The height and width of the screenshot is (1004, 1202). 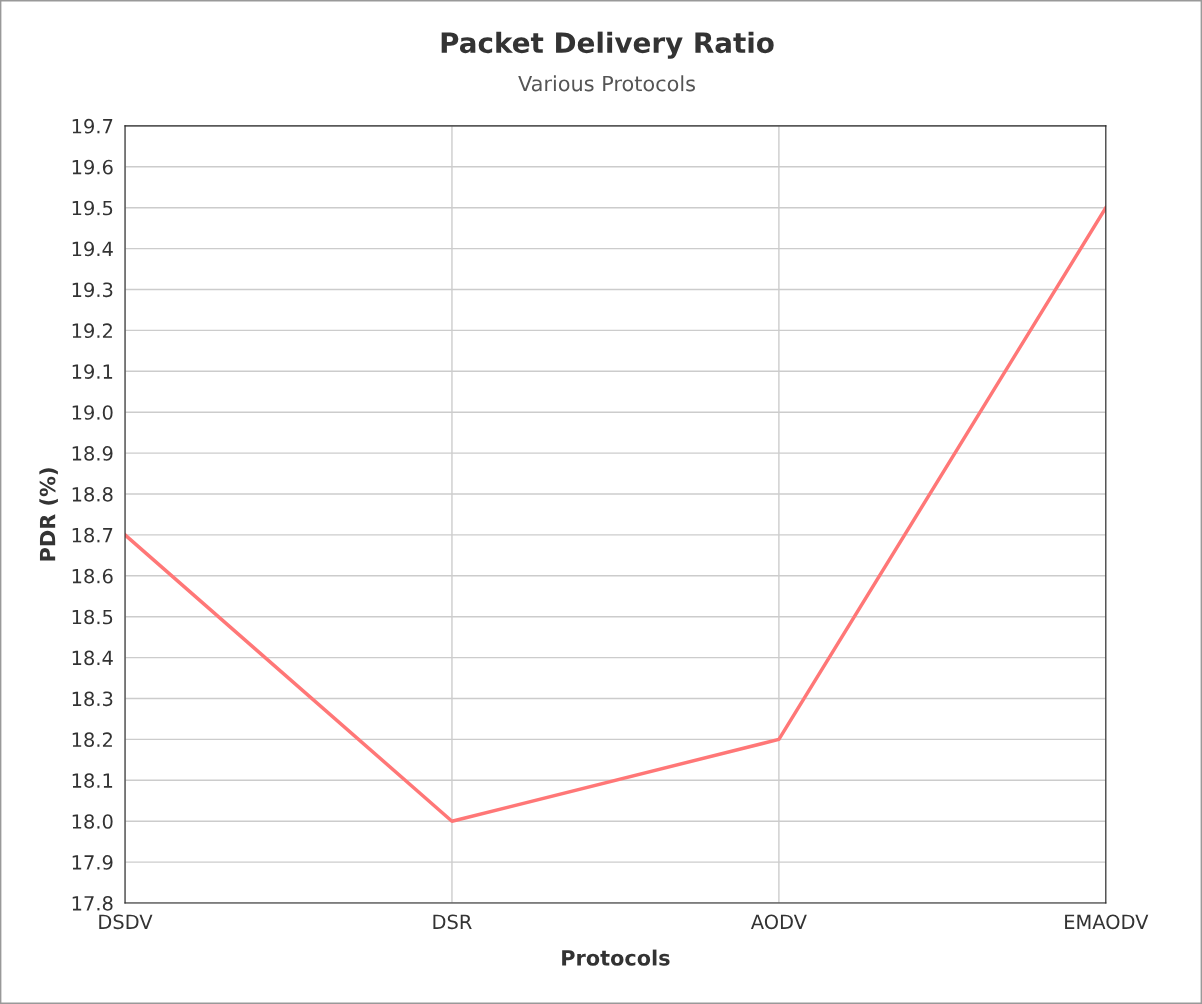 I want to click on y-tick-label: 19.5, so click(x=92, y=208).